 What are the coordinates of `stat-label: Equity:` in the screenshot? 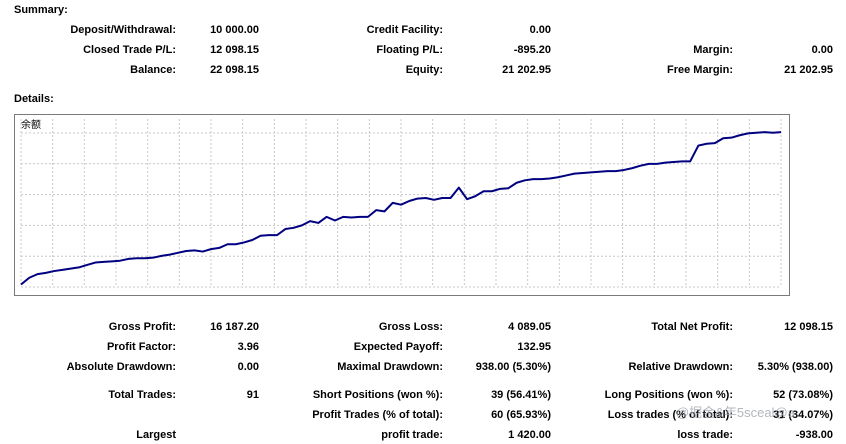 It's located at (424, 70).